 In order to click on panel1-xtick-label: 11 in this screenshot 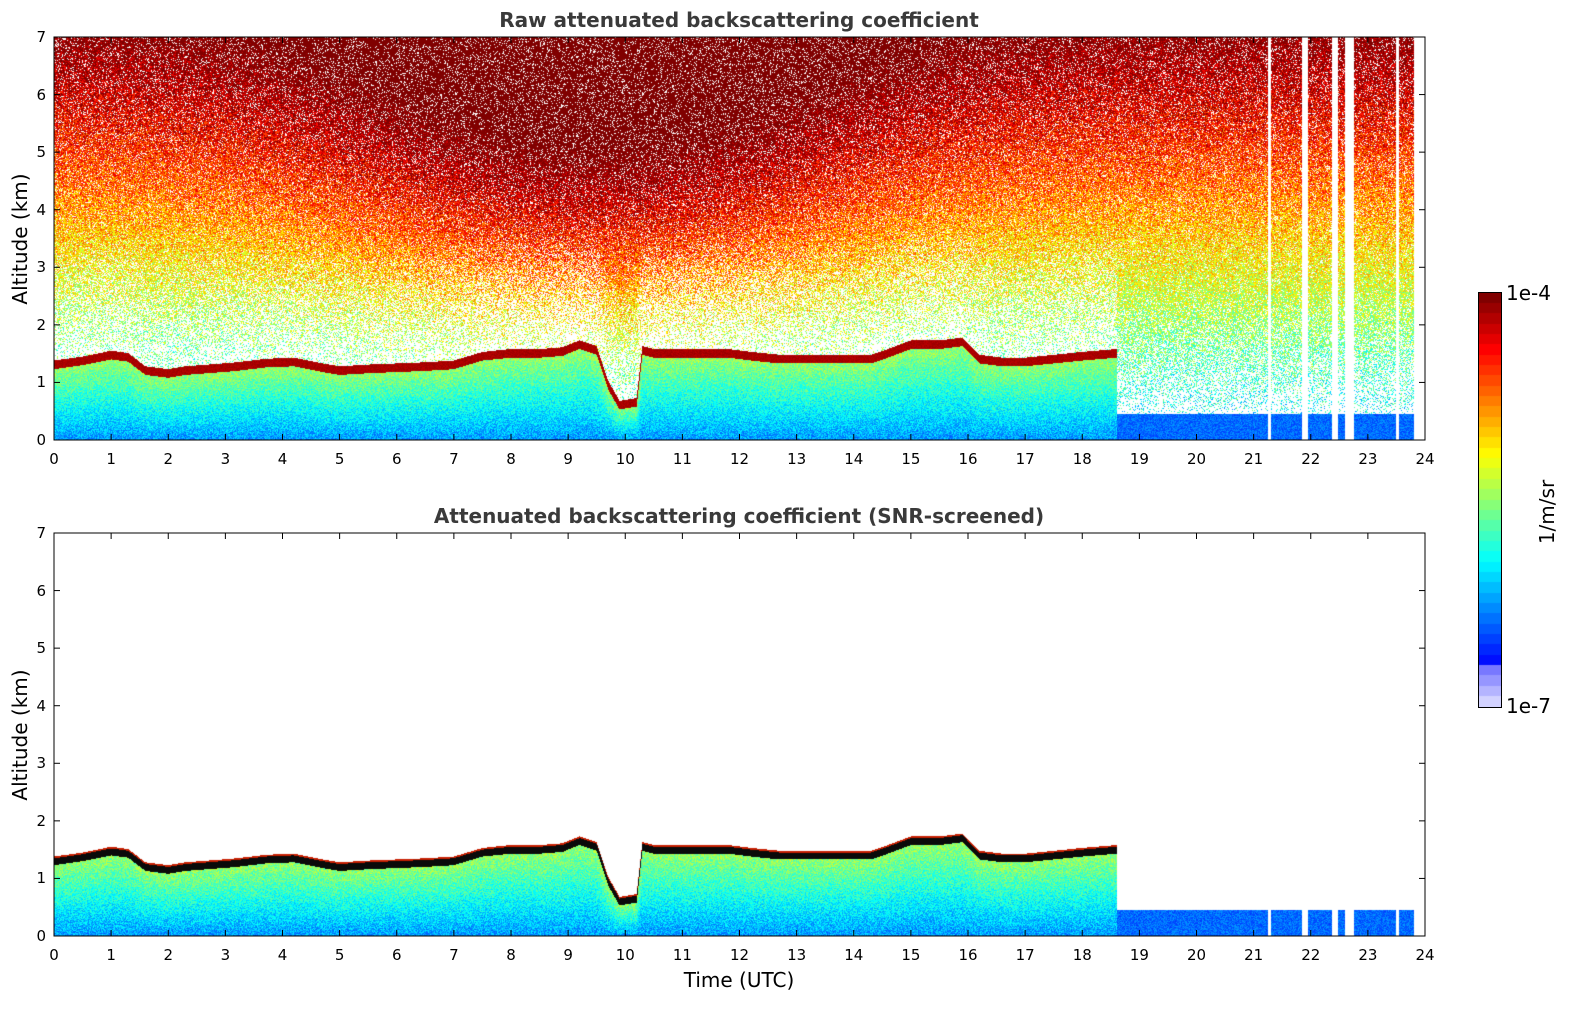, I will do `click(682, 459)`.